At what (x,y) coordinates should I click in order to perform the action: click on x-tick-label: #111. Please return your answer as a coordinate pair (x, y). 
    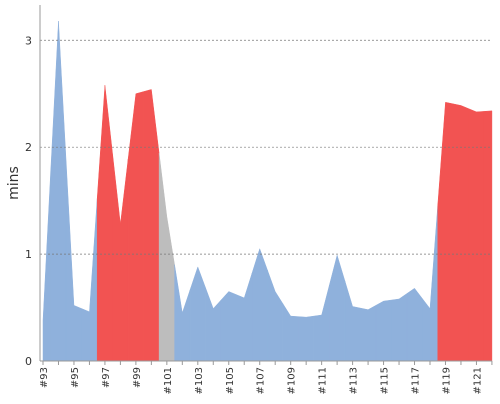
    Looking at the image, I should click on (323, 380).